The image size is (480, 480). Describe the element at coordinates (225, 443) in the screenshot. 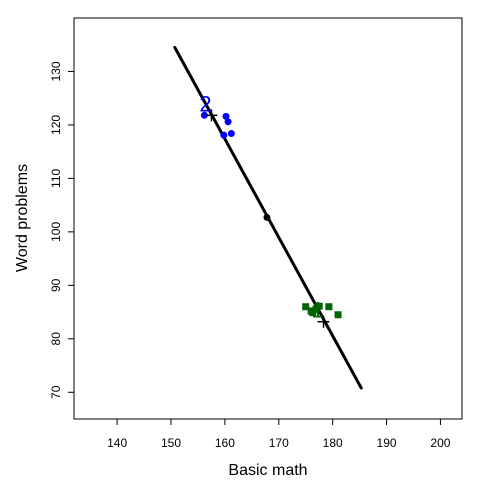

I see `x-tick-label: 160` at that location.